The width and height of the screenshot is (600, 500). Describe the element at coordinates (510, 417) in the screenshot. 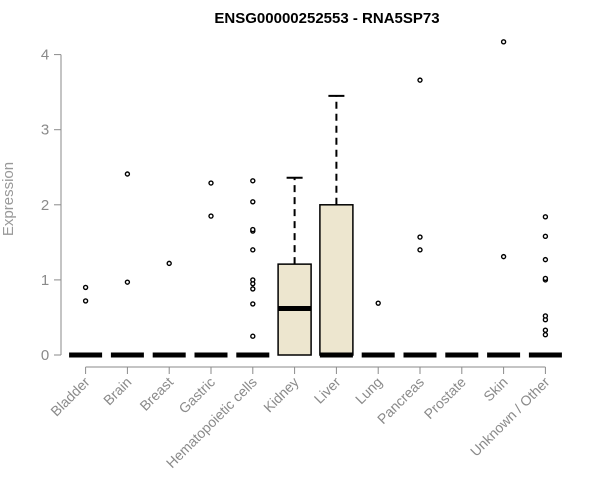

I see `x-tick-label: Unknown / Other` at that location.